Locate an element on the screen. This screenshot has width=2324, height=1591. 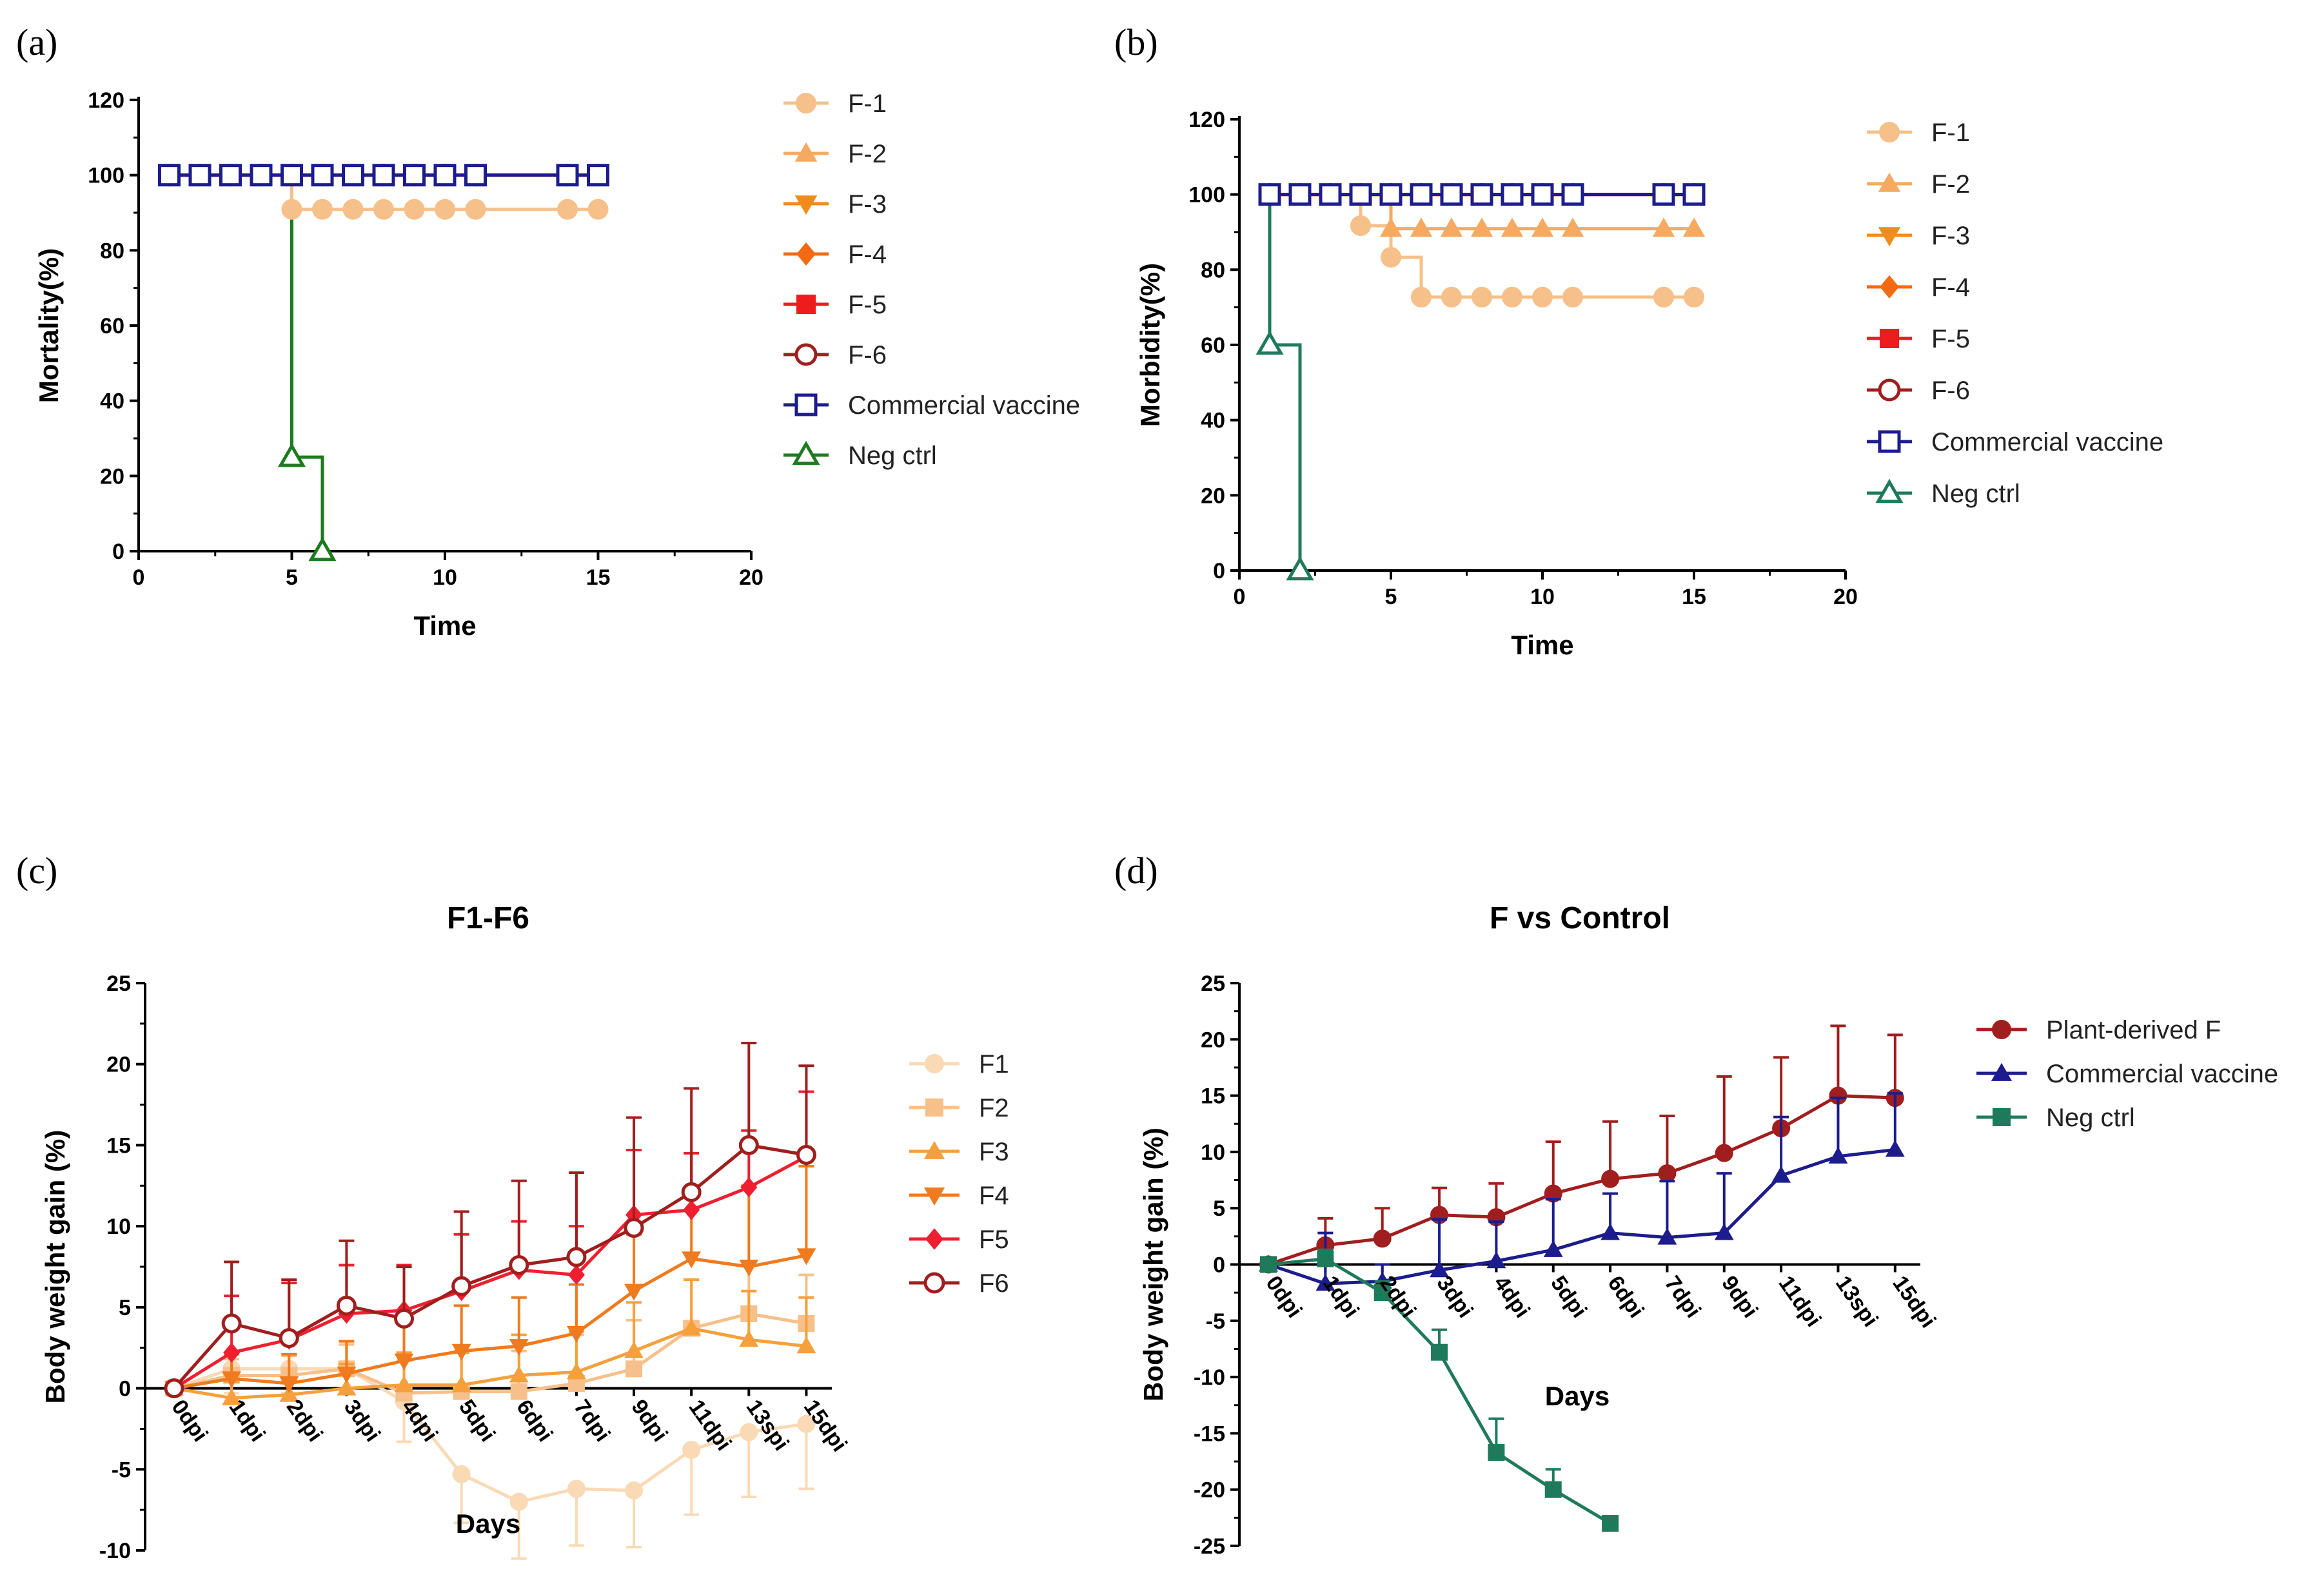
legend-item: F-5 is located at coordinates (1918, 339).